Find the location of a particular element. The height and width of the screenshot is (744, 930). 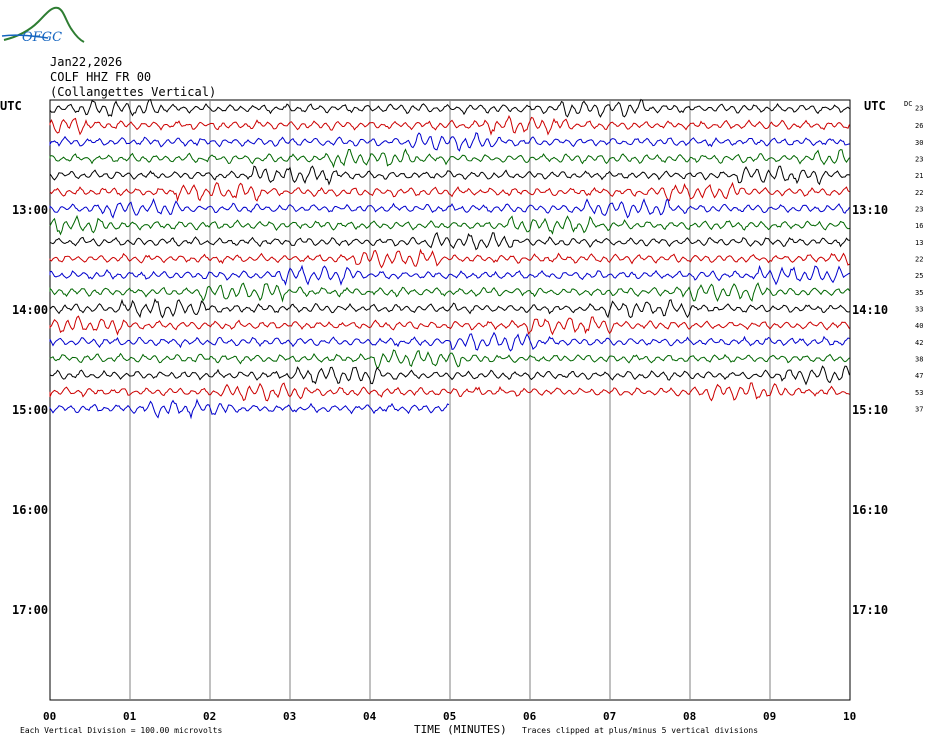

x-tick-label: 08 is located at coordinates (689, 716).